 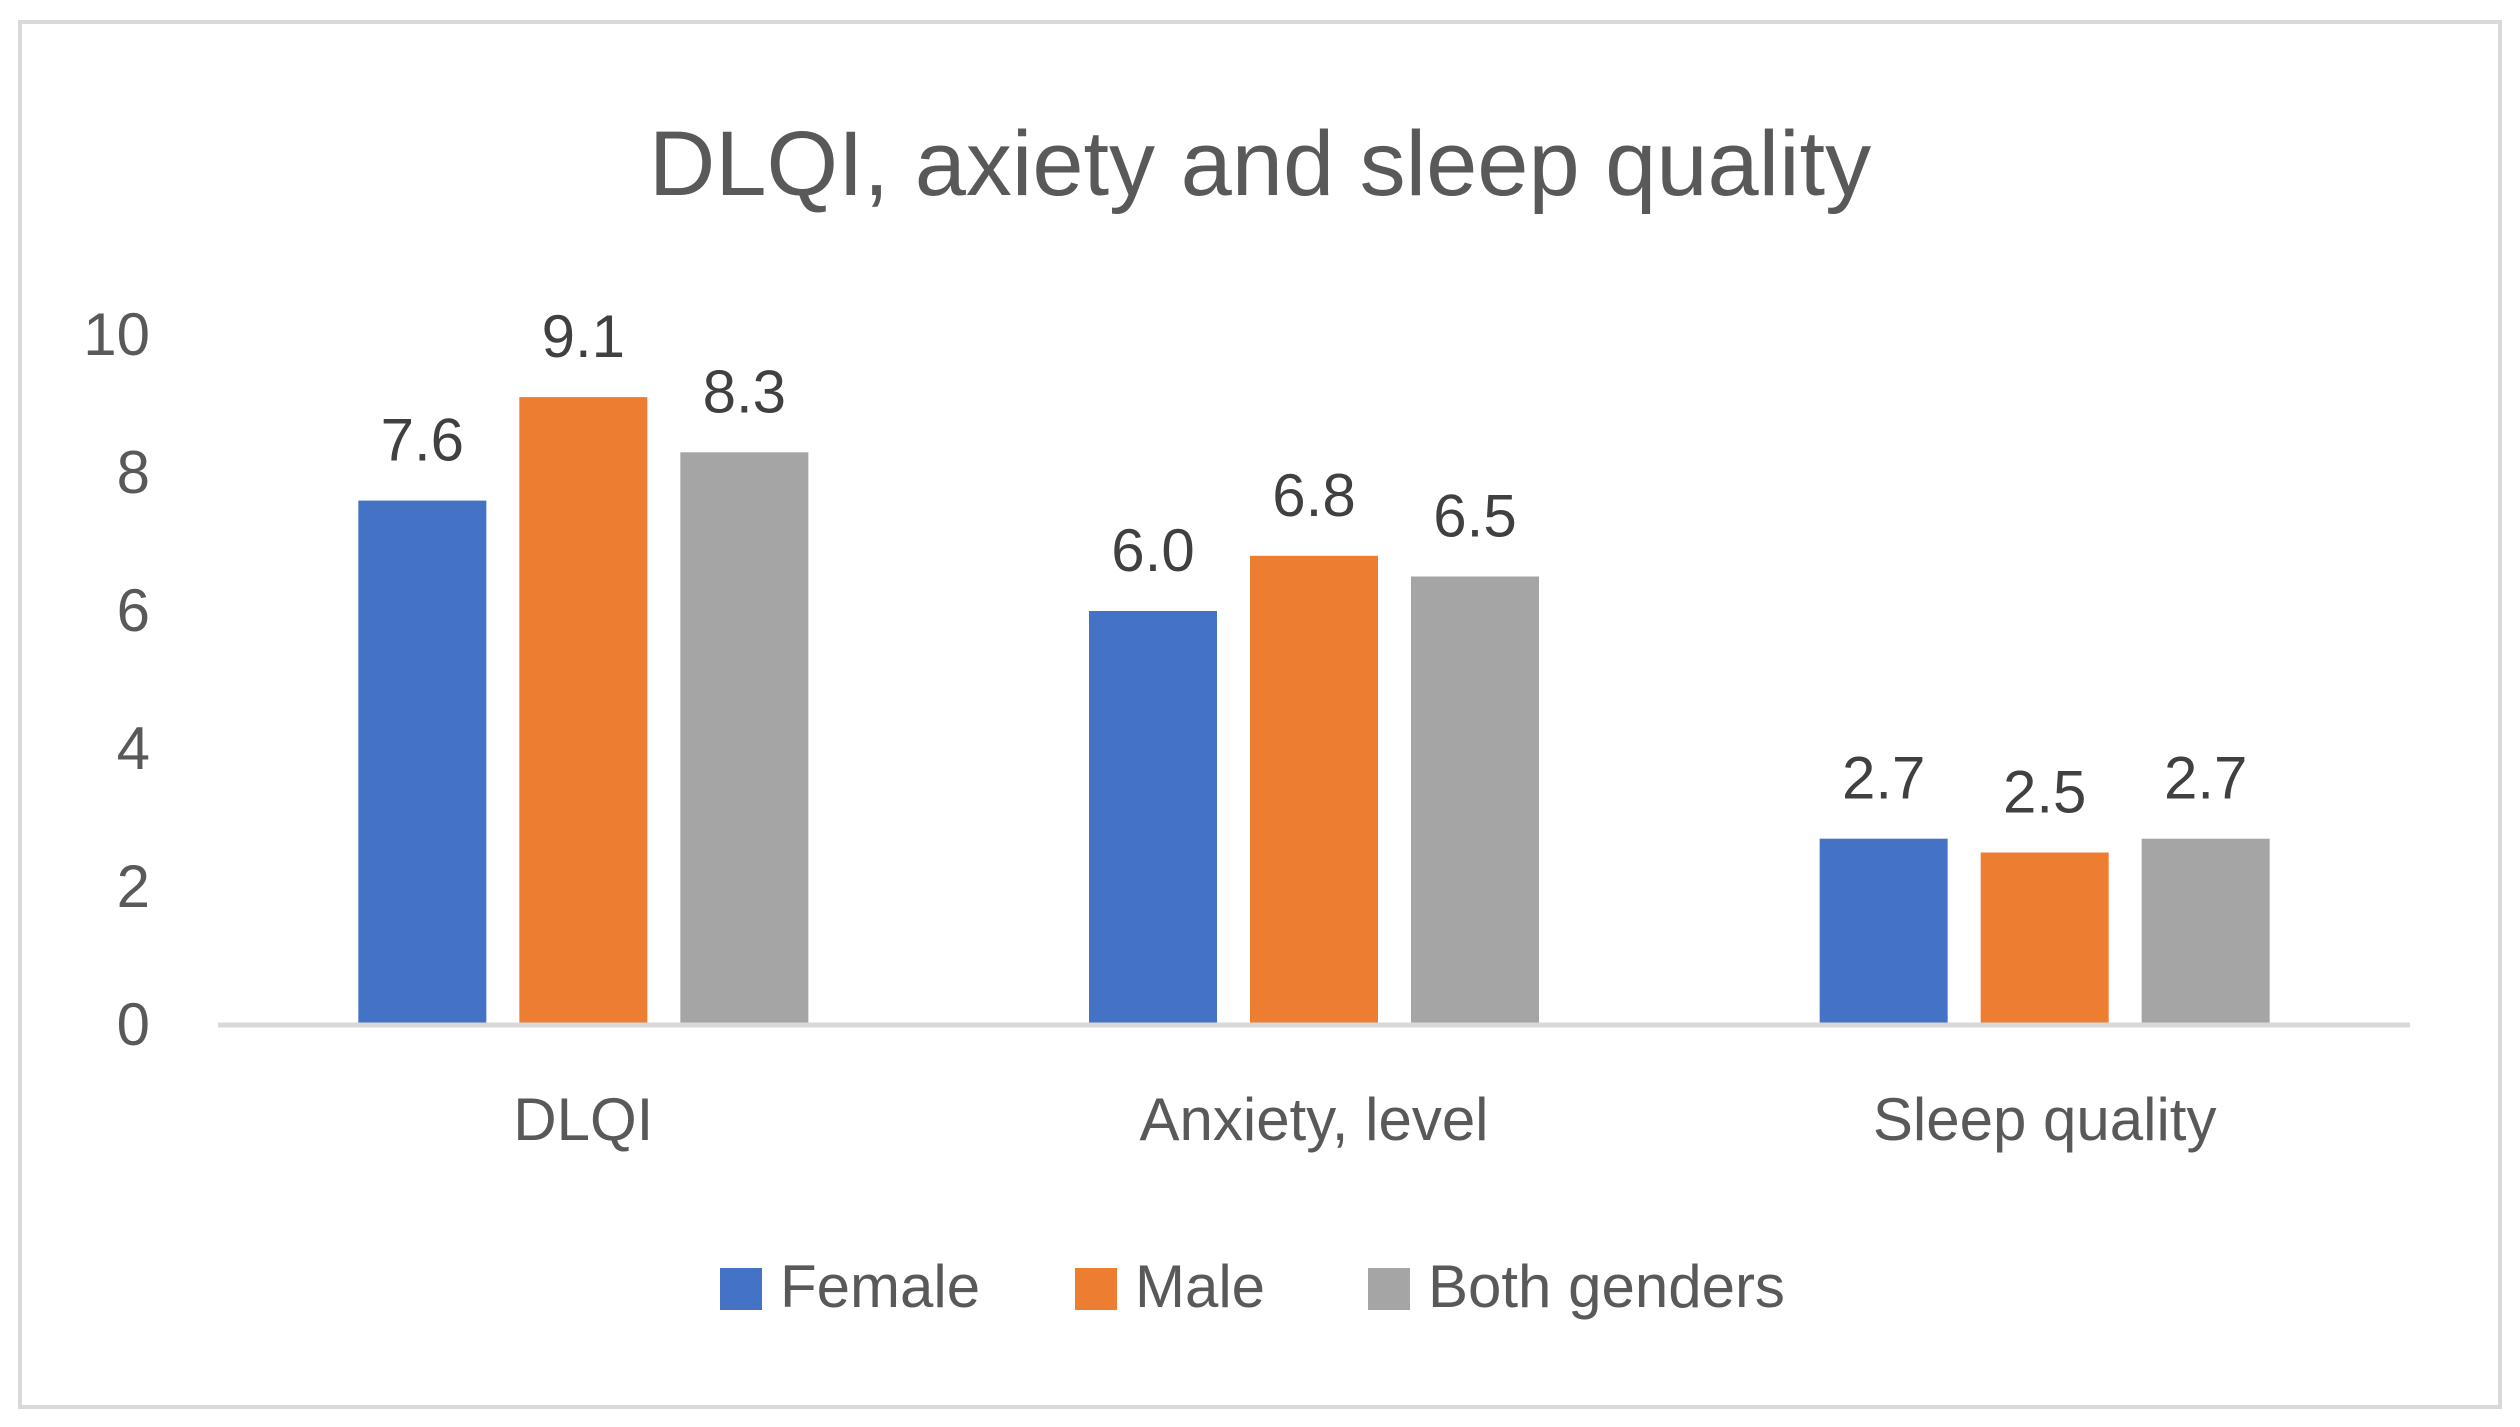 What do you see at coordinates (116, 334) in the screenshot?
I see `y-tick-label: 10` at bounding box center [116, 334].